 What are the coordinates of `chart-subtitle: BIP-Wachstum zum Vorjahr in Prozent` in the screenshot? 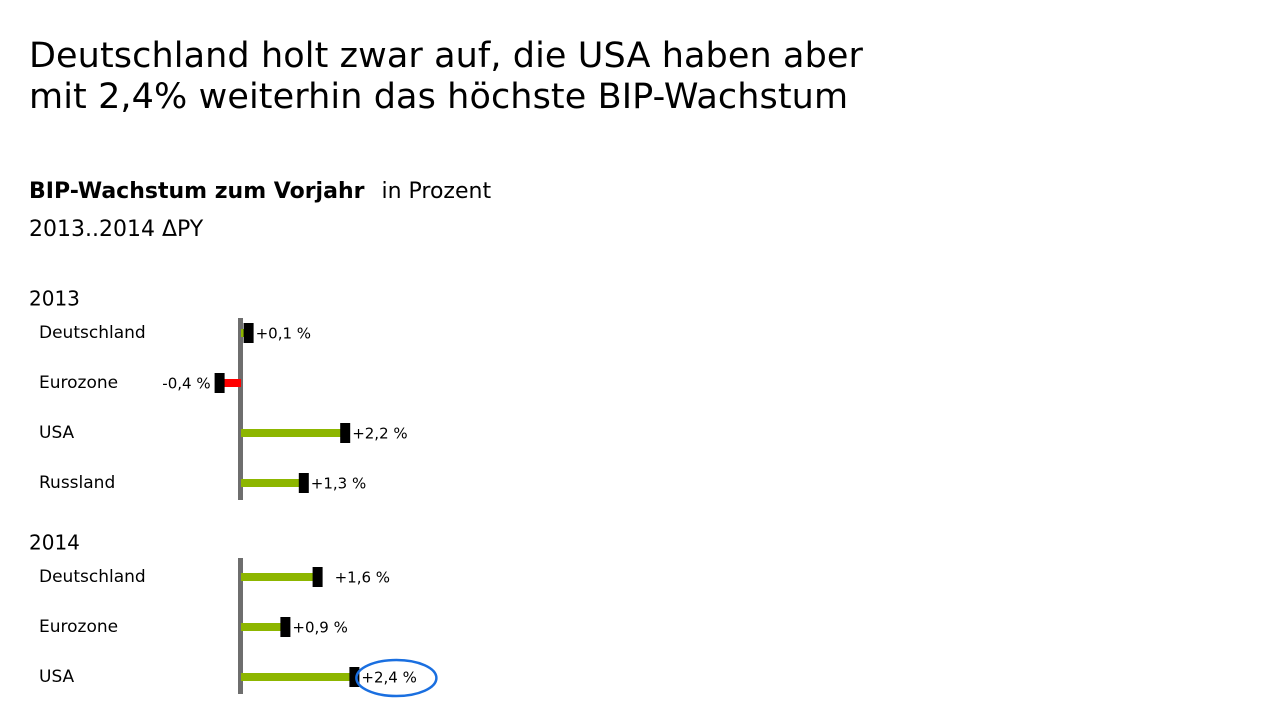 It's located at (260, 192).